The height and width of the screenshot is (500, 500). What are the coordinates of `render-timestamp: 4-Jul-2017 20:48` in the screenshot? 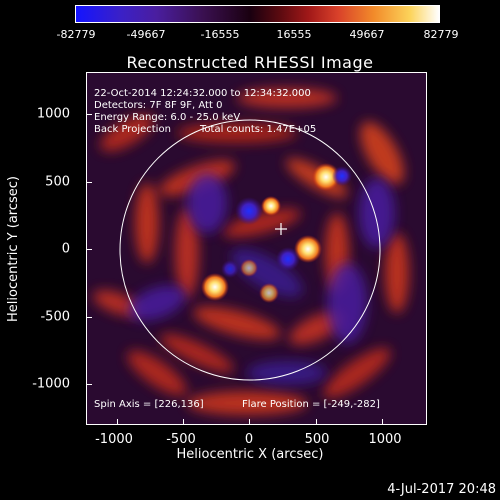 It's located at (441, 489).